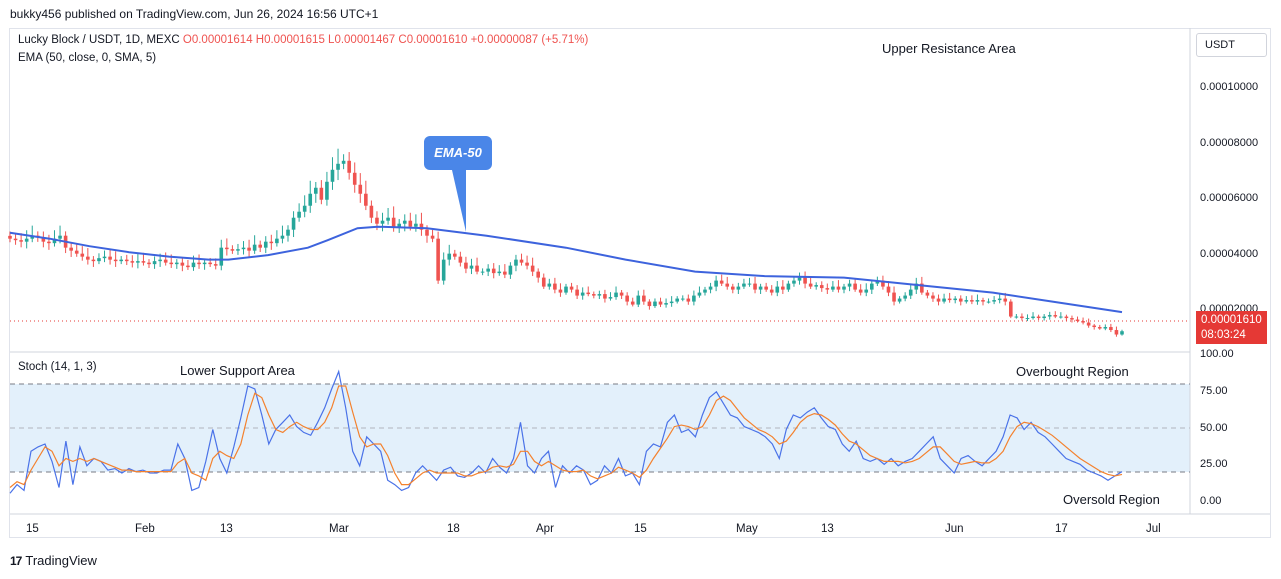  Describe the element at coordinates (1229, 198) in the screenshot. I see `price-tick: 0.00006000` at that location.